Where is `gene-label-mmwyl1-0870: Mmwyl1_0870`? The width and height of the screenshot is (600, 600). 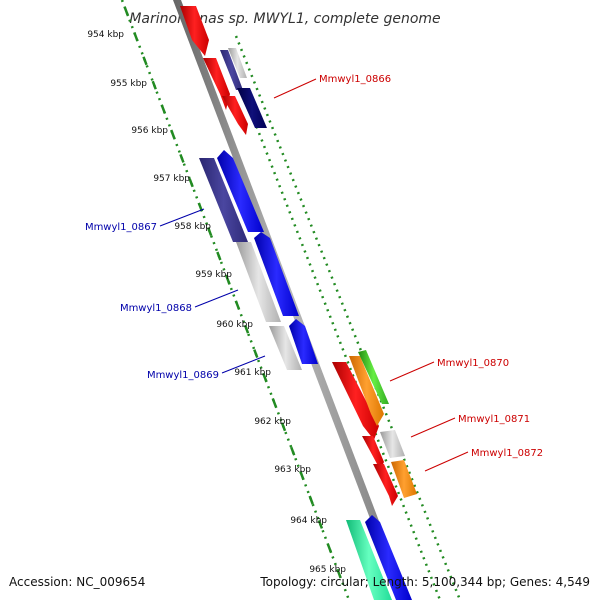
gene-label-mmwyl1-0870: Mmwyl1_0870 is located at coordinates (473, 363).